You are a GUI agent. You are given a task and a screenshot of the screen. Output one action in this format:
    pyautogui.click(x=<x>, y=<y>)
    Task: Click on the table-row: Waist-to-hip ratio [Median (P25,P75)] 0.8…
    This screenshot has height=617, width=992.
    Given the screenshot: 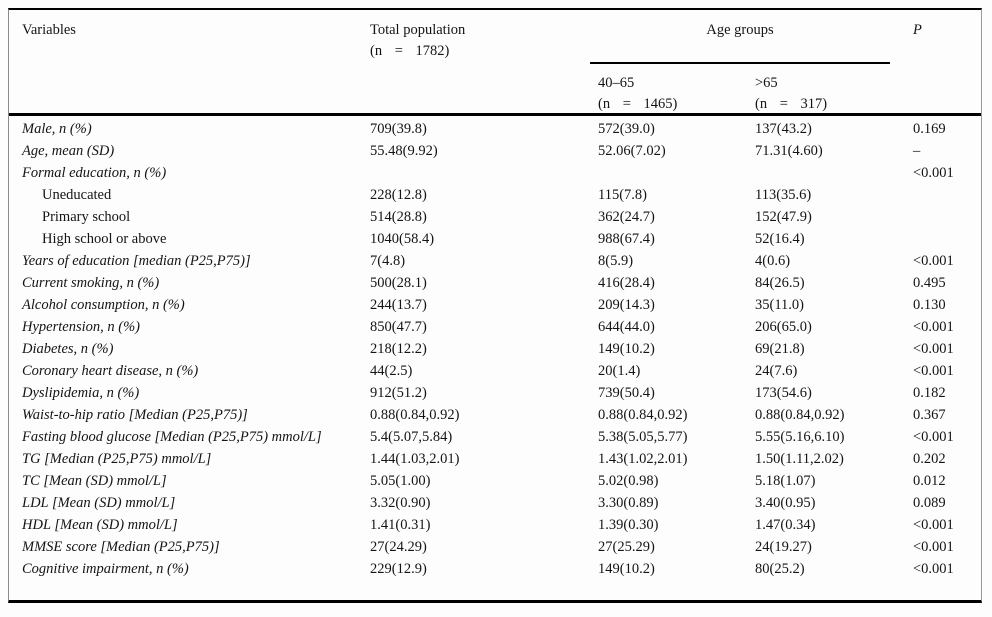 What is the action you would take?
    pyautogui.click(x=501, y=415)
    